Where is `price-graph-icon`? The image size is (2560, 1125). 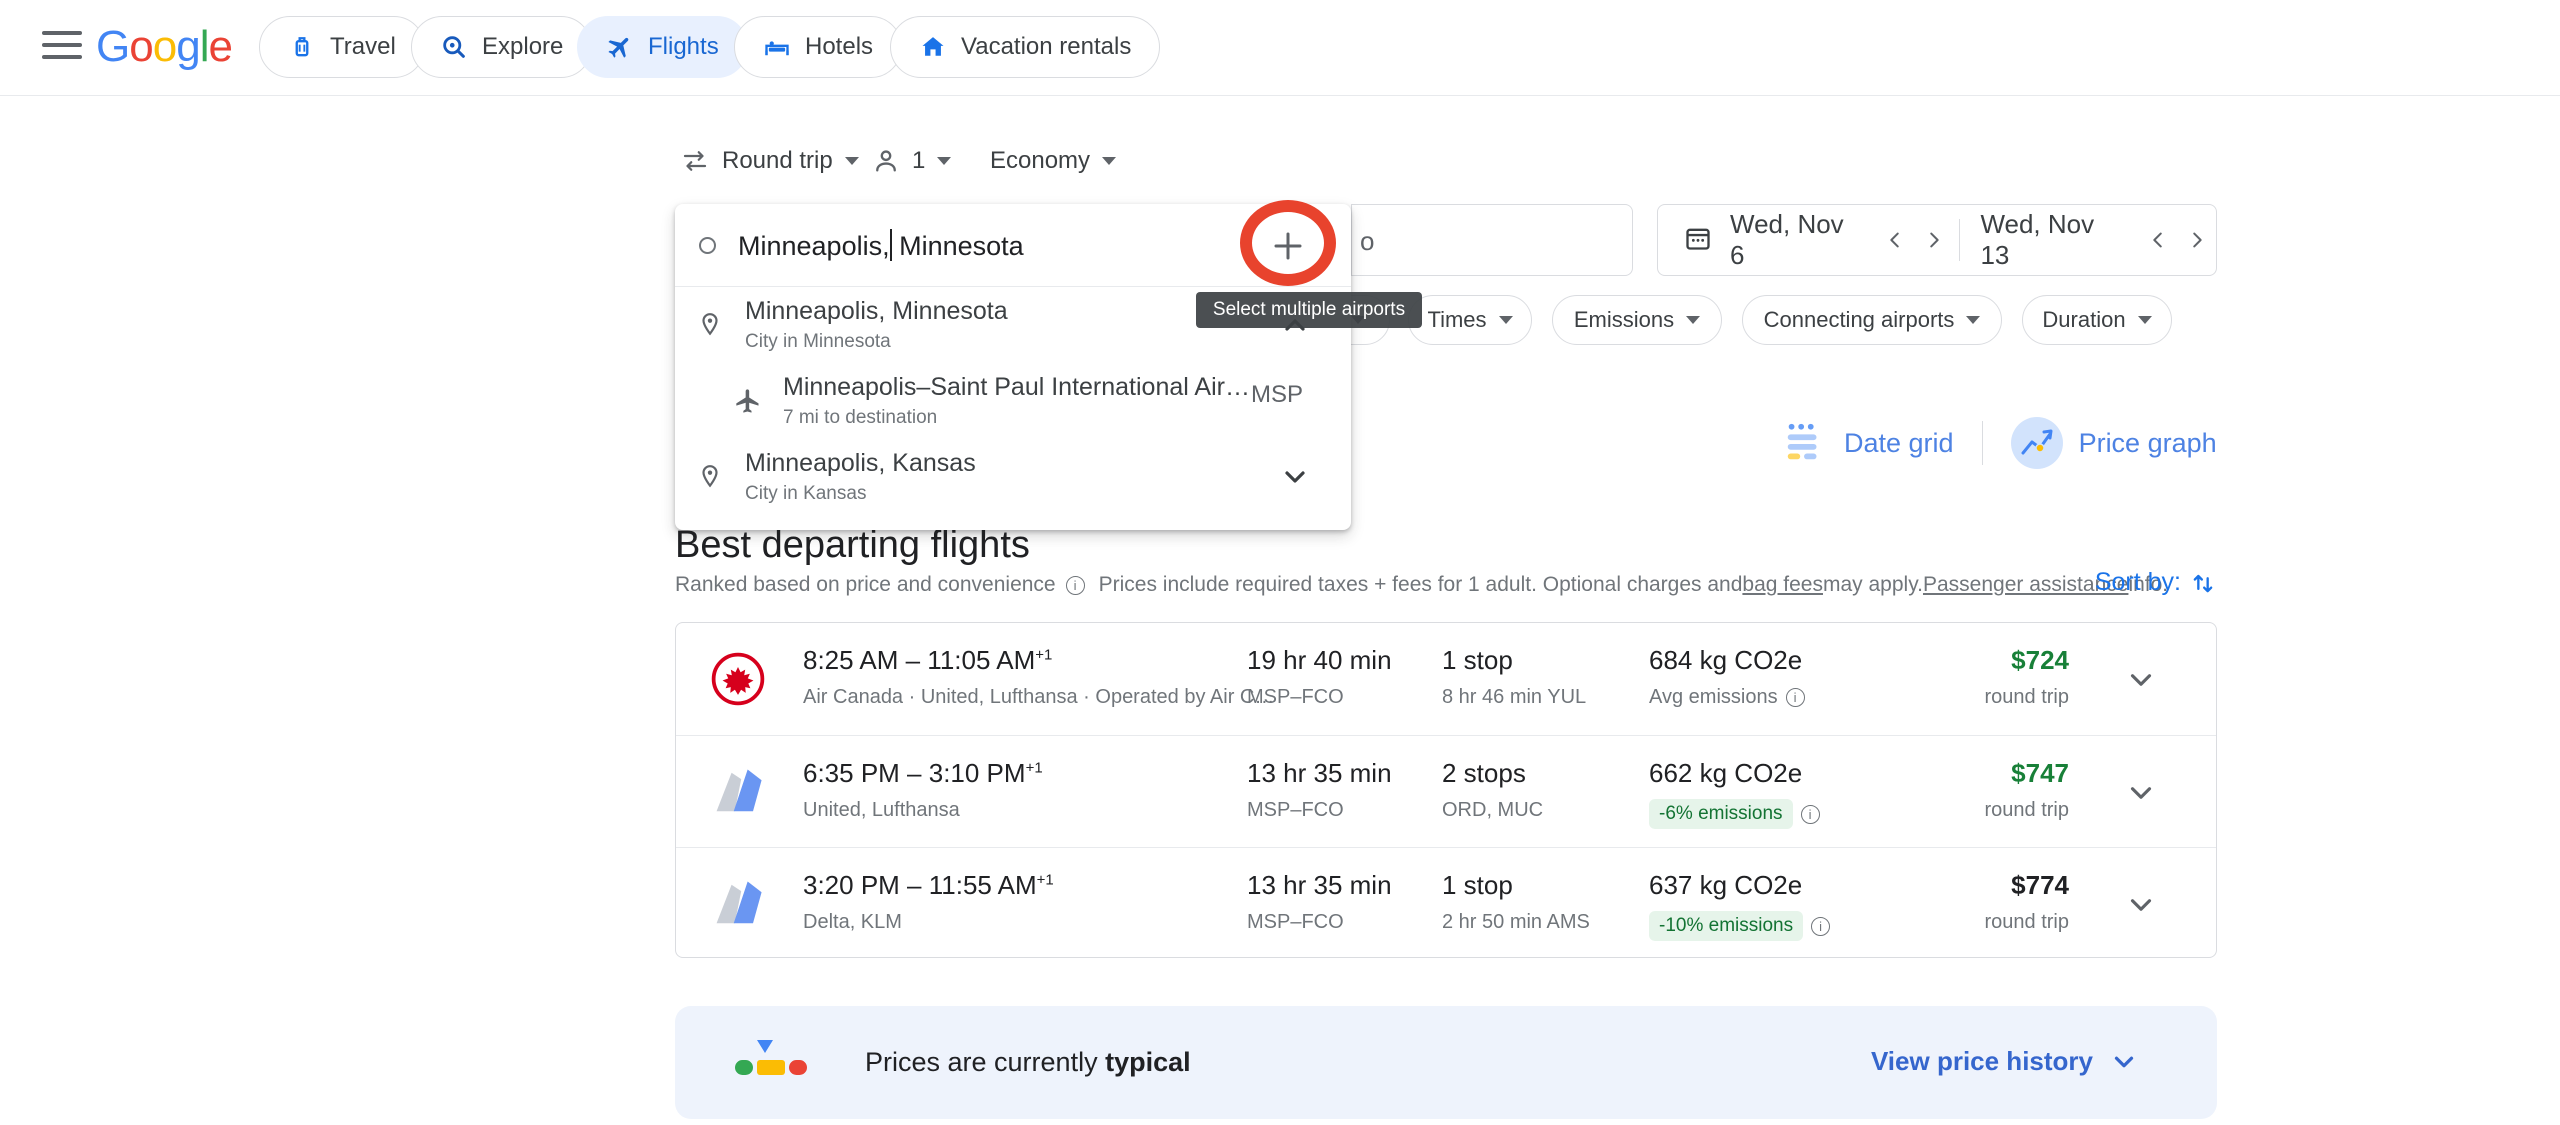 price-graph-icon is located at coordinates (2036, 443).